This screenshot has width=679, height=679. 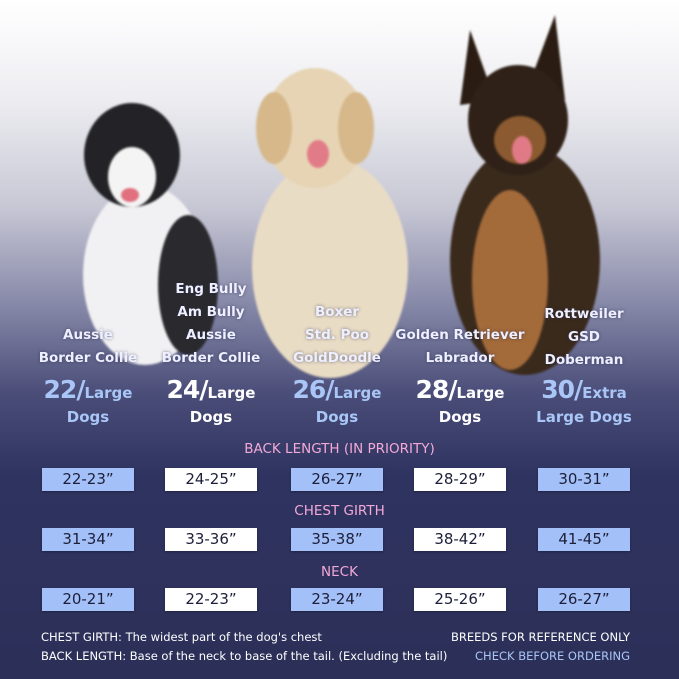 What do you see at coordinates (460, 335) in the screenshot?
I see `breed-name: Golden Retriever` at bounding box center [460, 335].